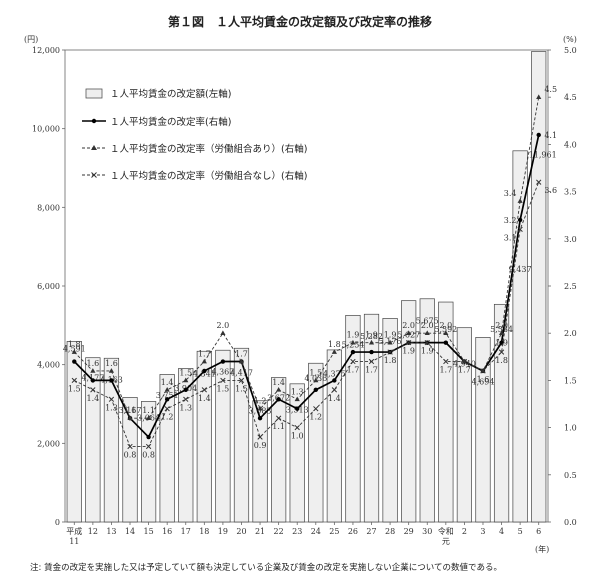 The image size is (600, 579). Describe the element at coordinates (570, 428) in the screenshot. I see `right-tick-label: 1.0` at that location.